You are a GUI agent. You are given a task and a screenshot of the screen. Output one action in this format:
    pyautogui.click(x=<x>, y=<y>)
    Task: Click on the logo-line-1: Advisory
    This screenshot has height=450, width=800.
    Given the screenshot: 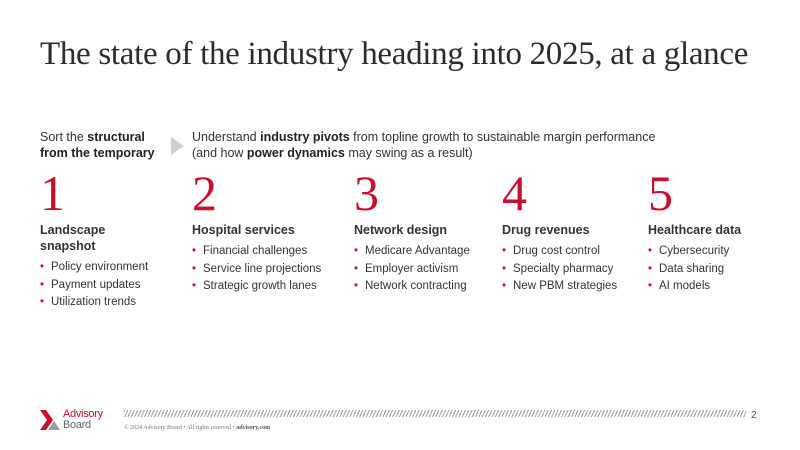 What is the action you would take?
    pyautogui.click(x=83, y=414)
    